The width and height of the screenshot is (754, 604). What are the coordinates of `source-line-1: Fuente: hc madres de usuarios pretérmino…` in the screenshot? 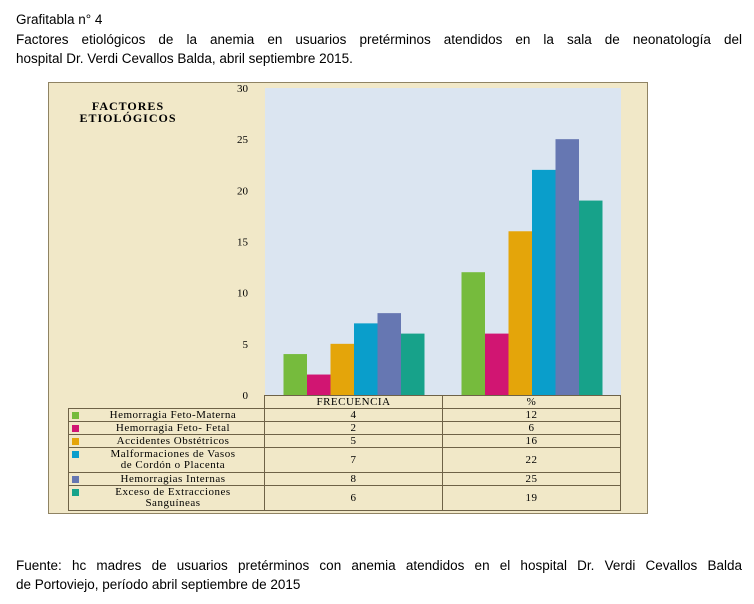 It's located at (379, 565).